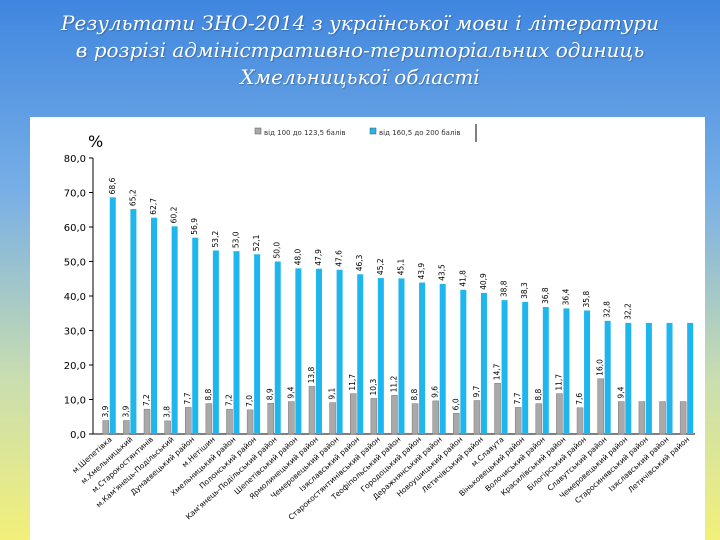  What do you see at coordinates (167, 412) in the screenshot?
I see `data-label-low: 3,8` at bounding box center [167, 412].